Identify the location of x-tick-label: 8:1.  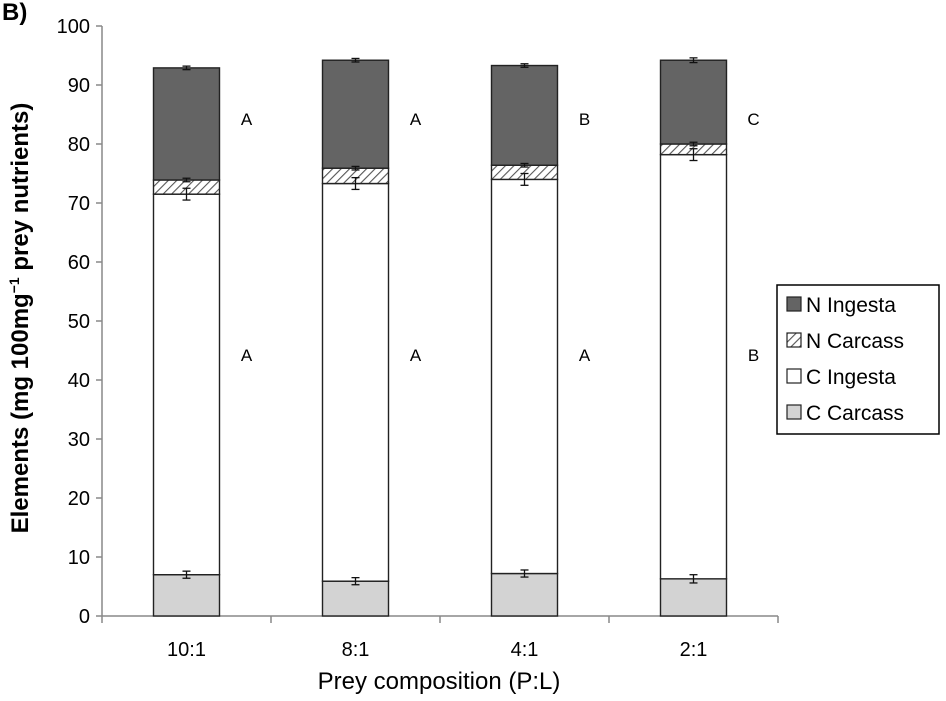
(356, 650).